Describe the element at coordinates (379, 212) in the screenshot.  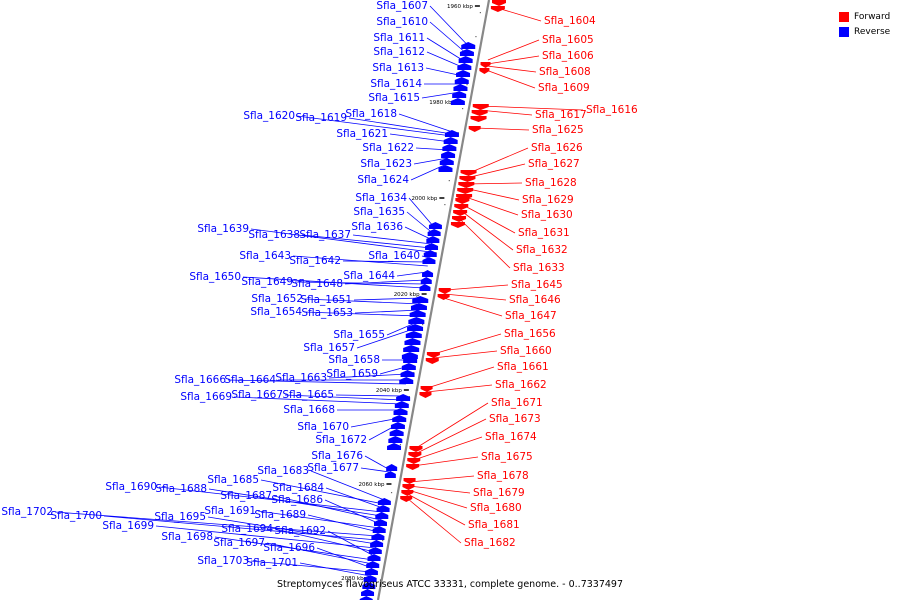
I see `reverse-gene-label: Sfla_1635` at that location.